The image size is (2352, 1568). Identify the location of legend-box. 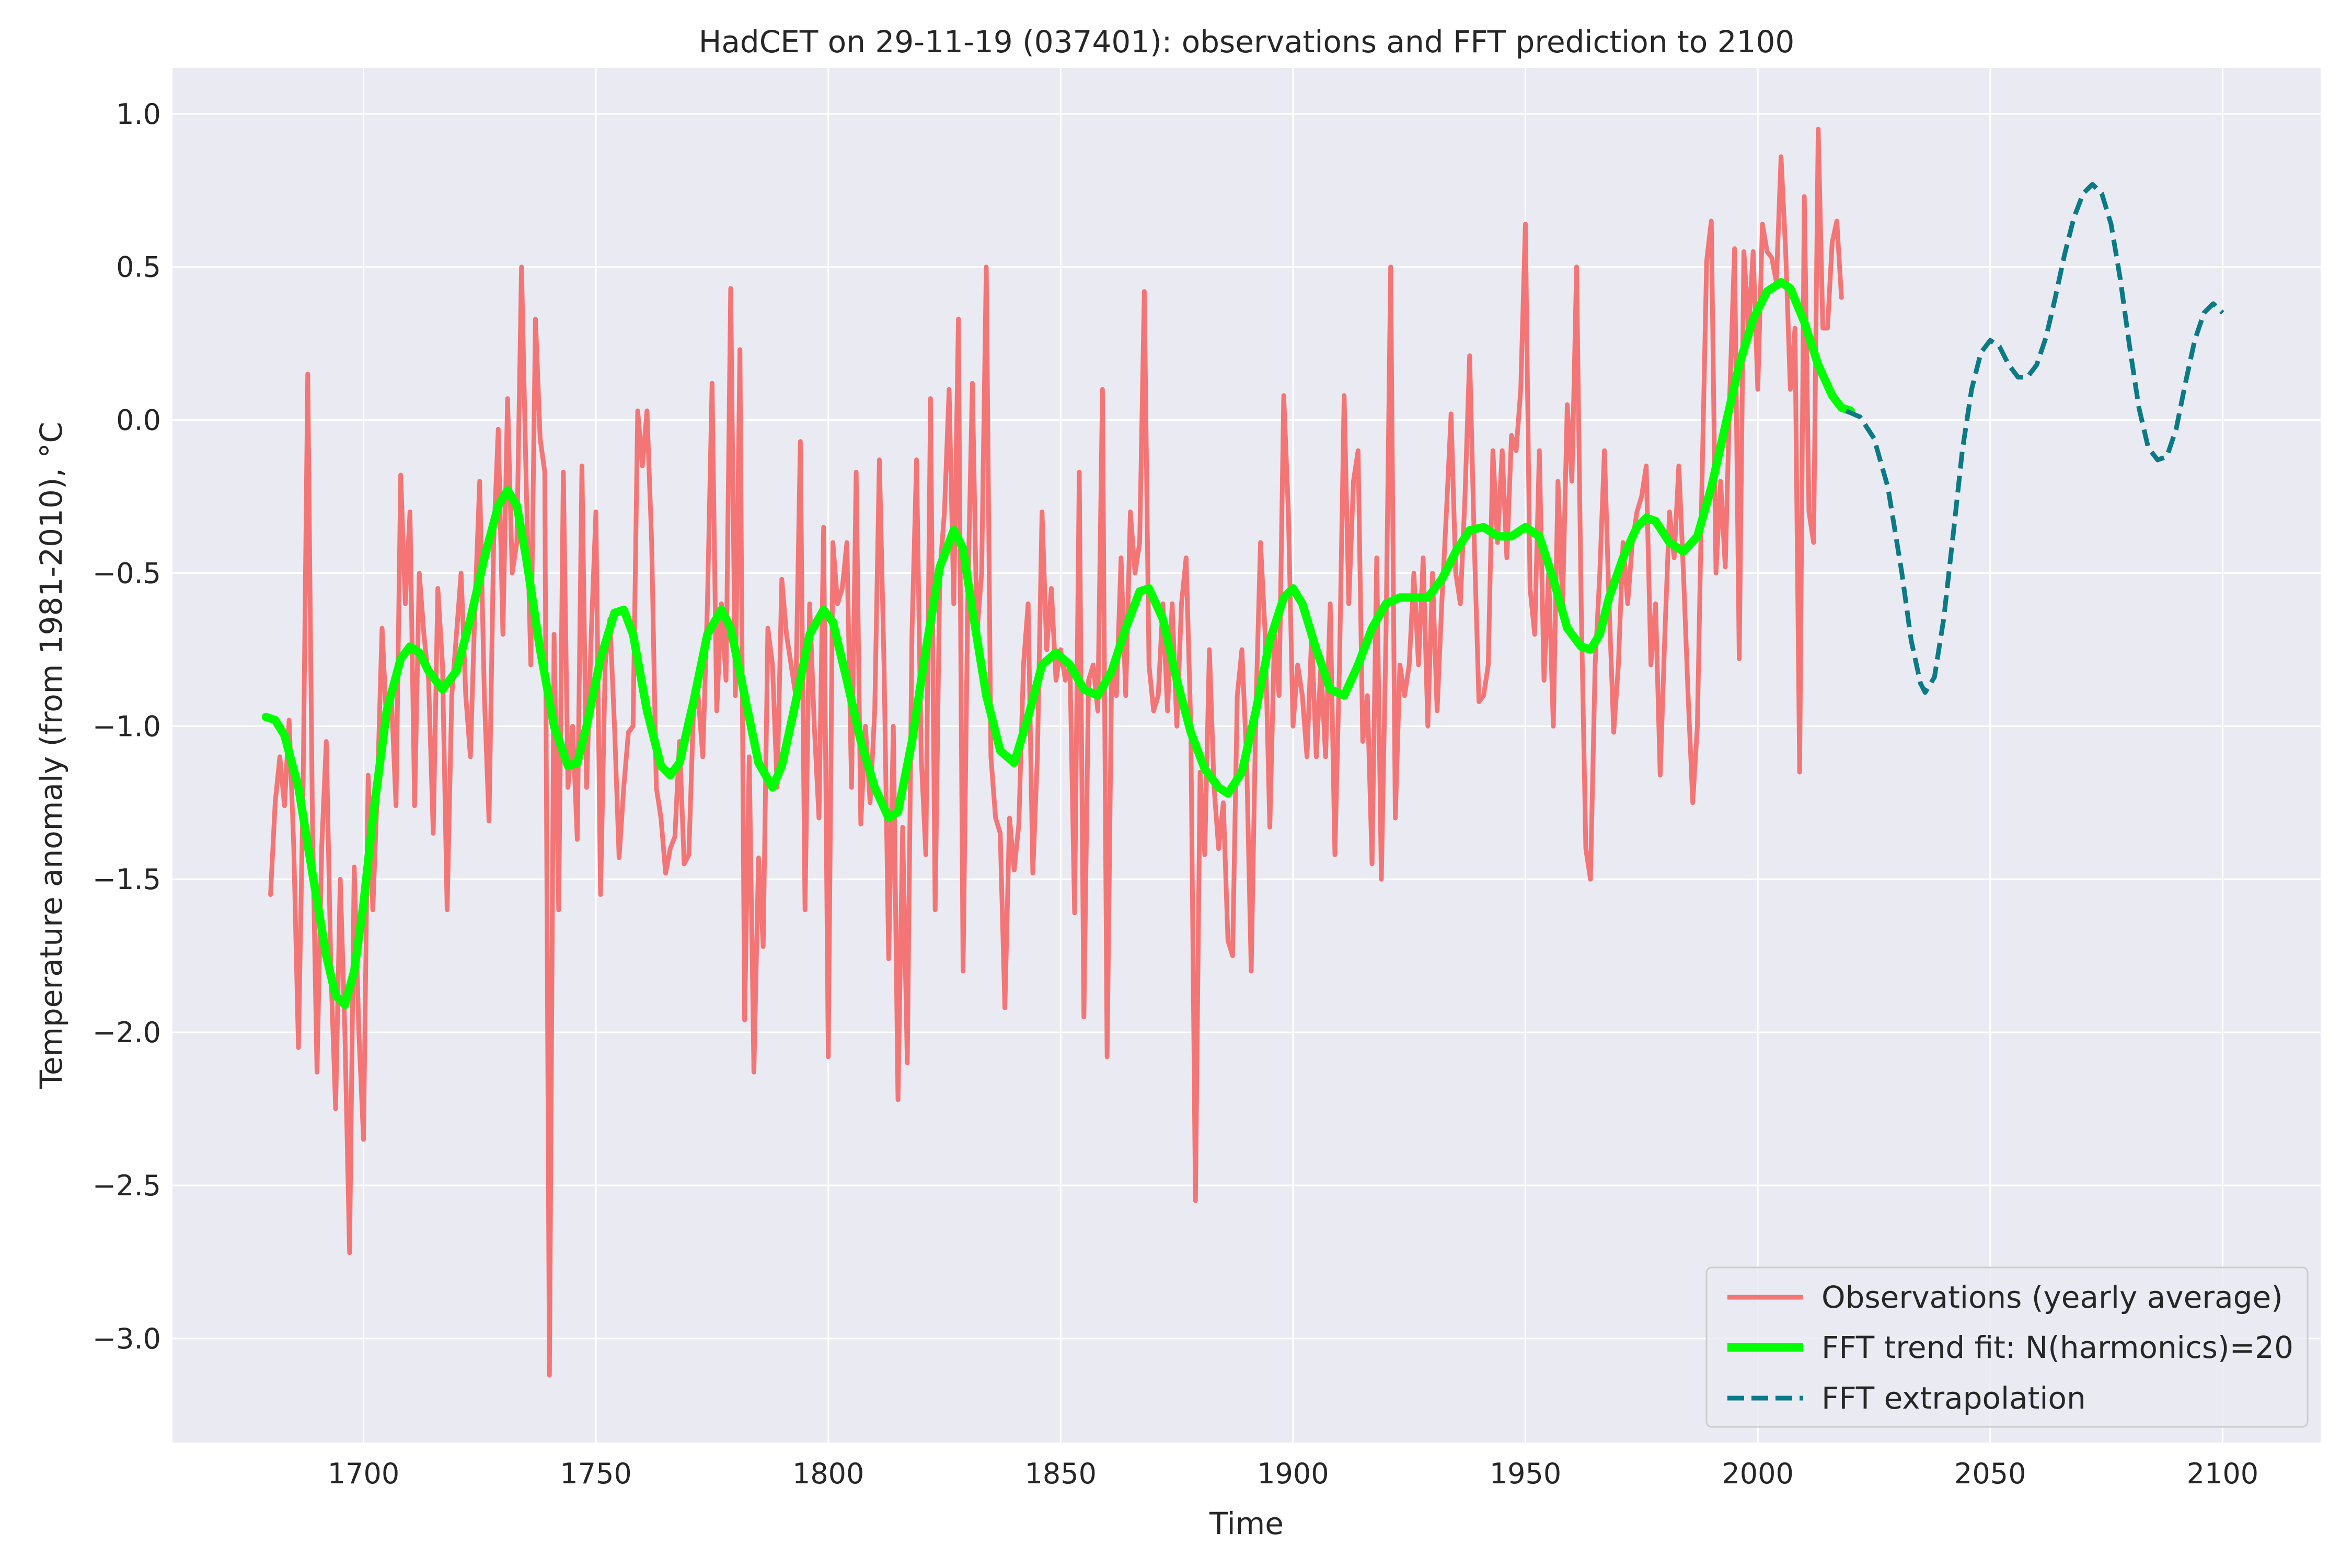
(2007, 1347).